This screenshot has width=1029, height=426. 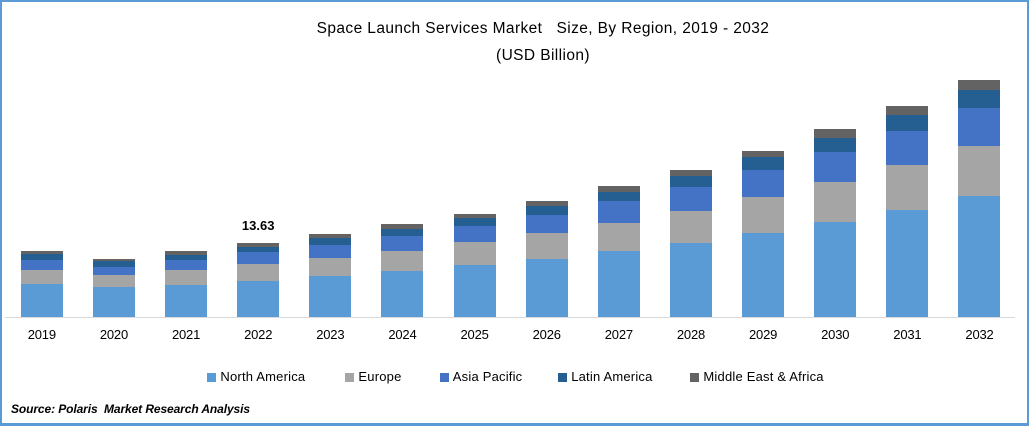 I want to click on x-axis-label-2031: 2031, so click(x=907, y=334).